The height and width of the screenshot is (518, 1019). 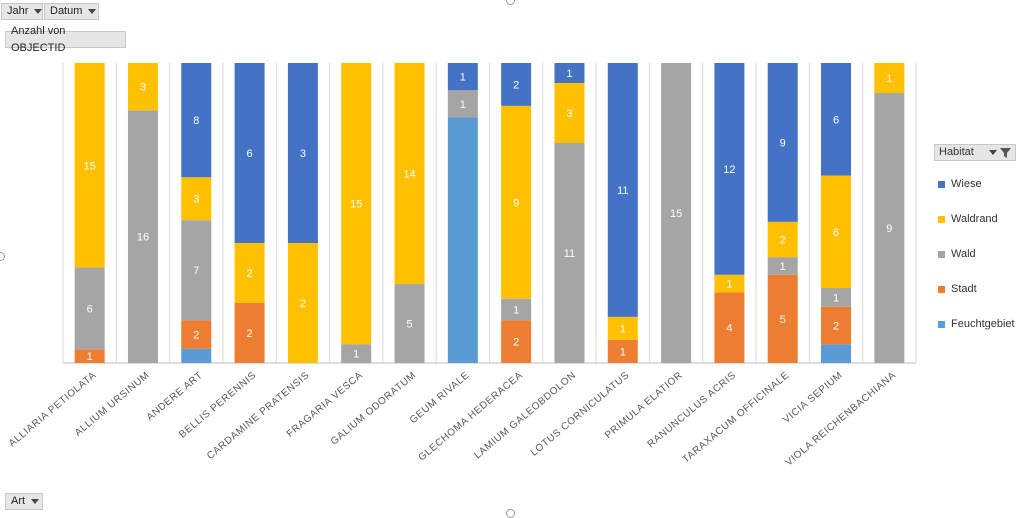 I want to click on filter-jahr-button: Jahr, so click(x=22, y=11).